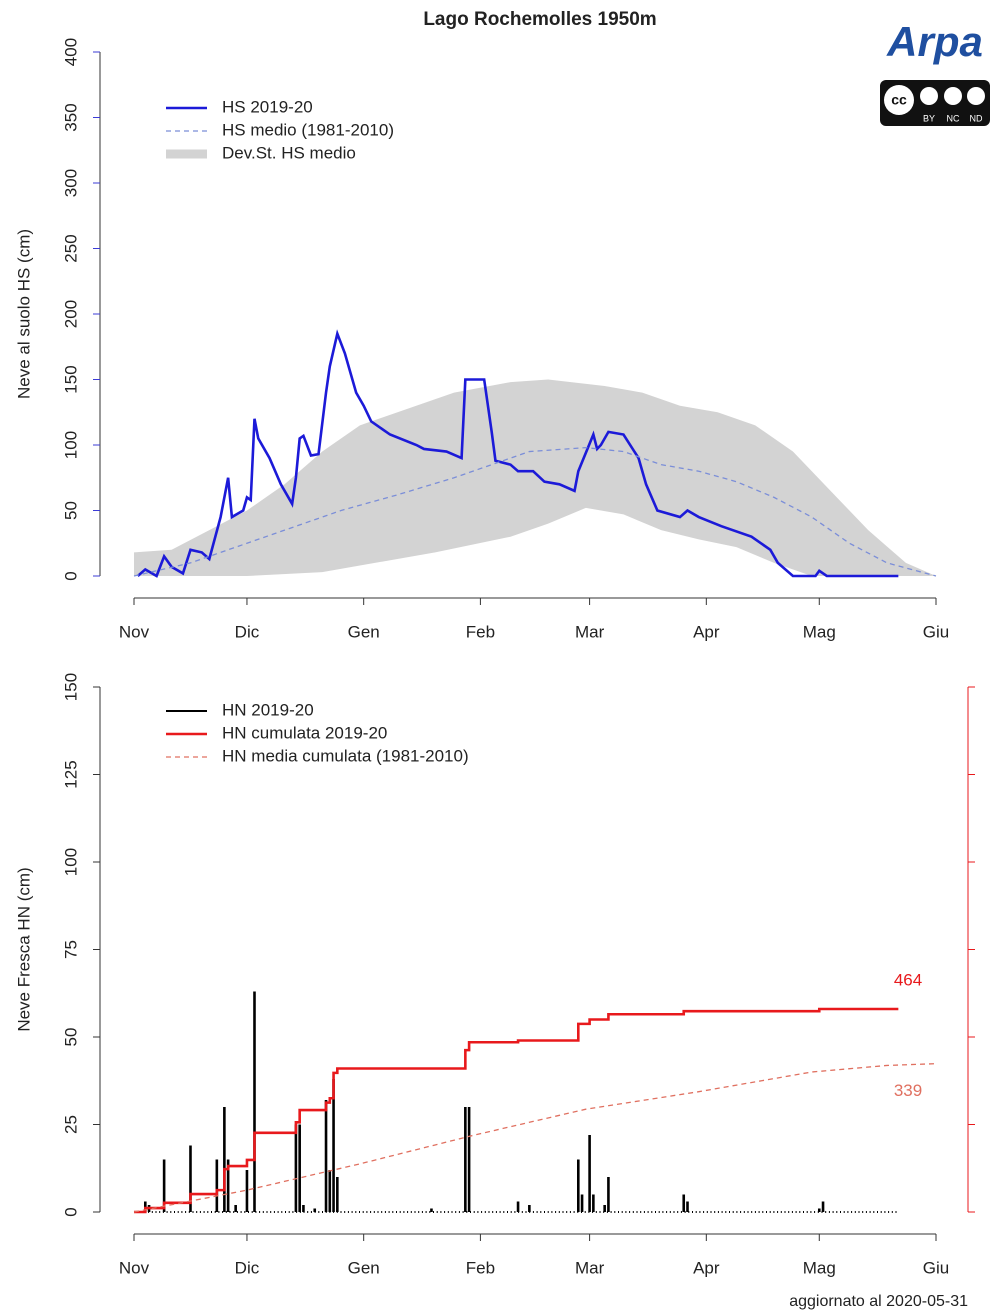  I want to click on y-tick-label: 75, so click(70, 949).